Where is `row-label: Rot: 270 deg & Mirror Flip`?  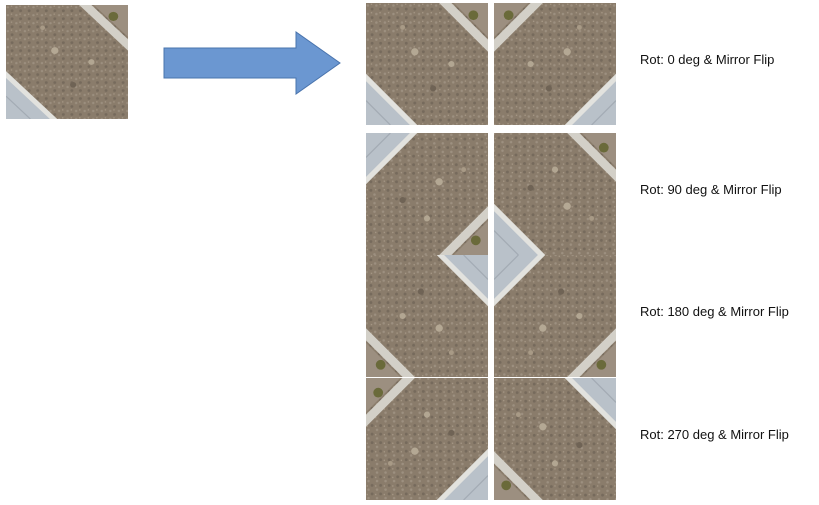 row-label: Rot: 270 deg & Mirror Flip is located at coordinates (714, 434).